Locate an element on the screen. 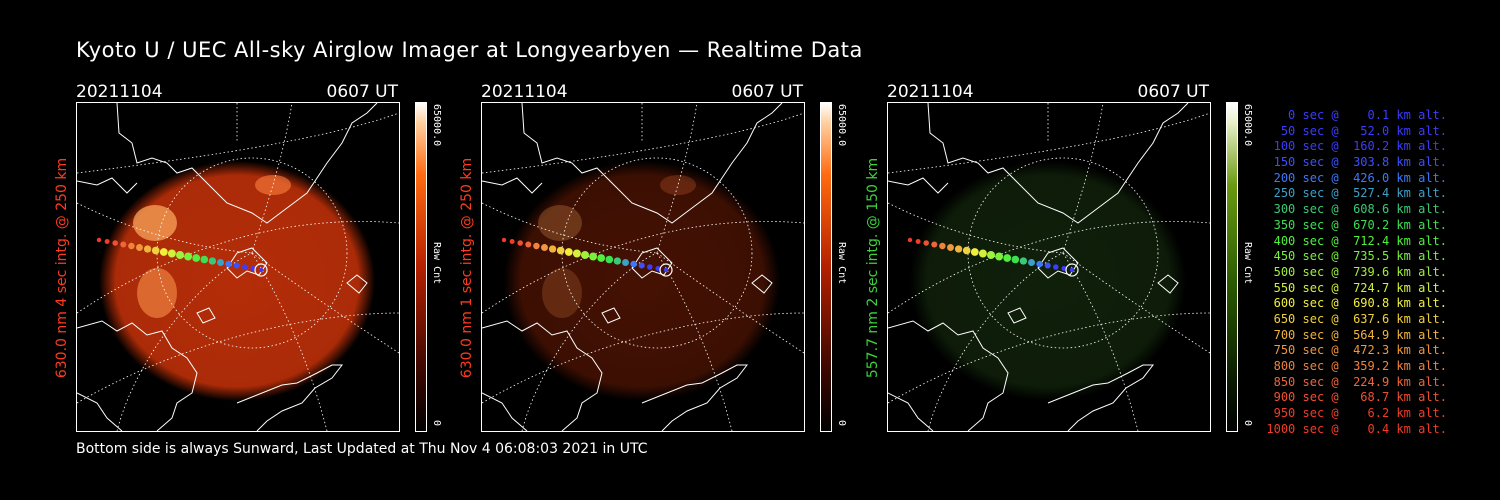 This screenshot has height=500, width=1500. legend-row: 600 sec @ 690.8 km alt. is located at coordinates (1356, 303).